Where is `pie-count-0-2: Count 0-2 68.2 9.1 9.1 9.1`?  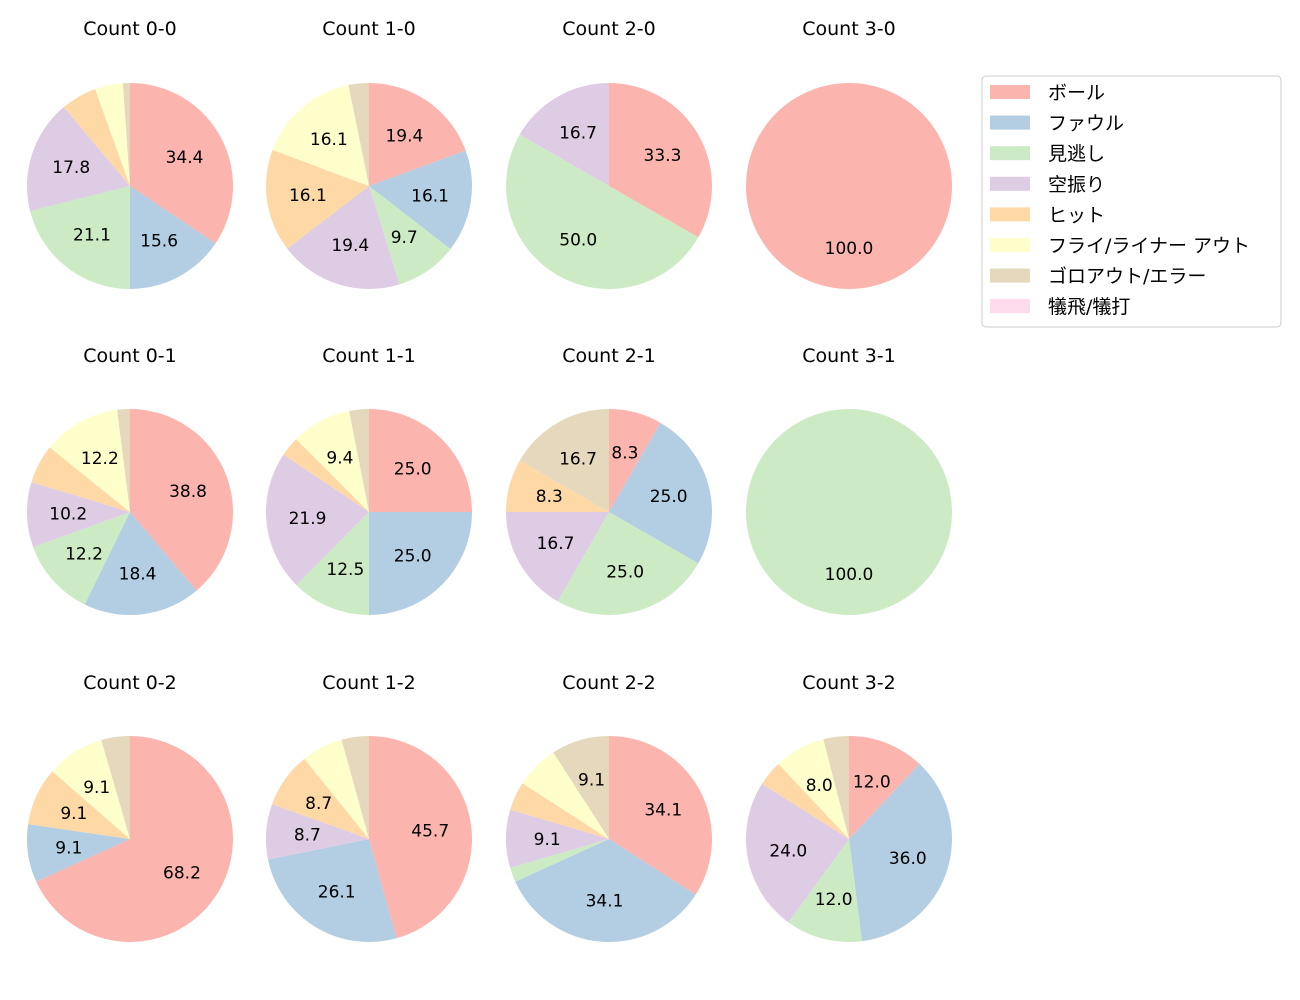 pie-count-0-2: Count 0-2 68.2 9.1 9.1 9.1 is located at coordinates (130, 807).